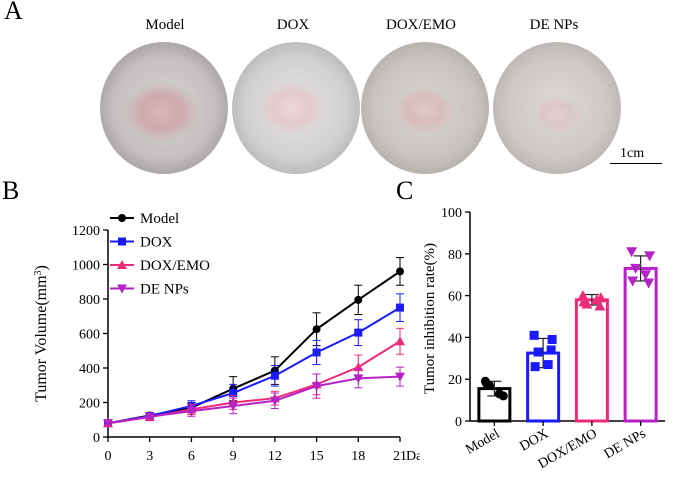 The height and width of the screenshot is (490, 685). Describe the element at coordinates (122, 289) in the screenshot. I see `legend-marker-de-nps` at that location.